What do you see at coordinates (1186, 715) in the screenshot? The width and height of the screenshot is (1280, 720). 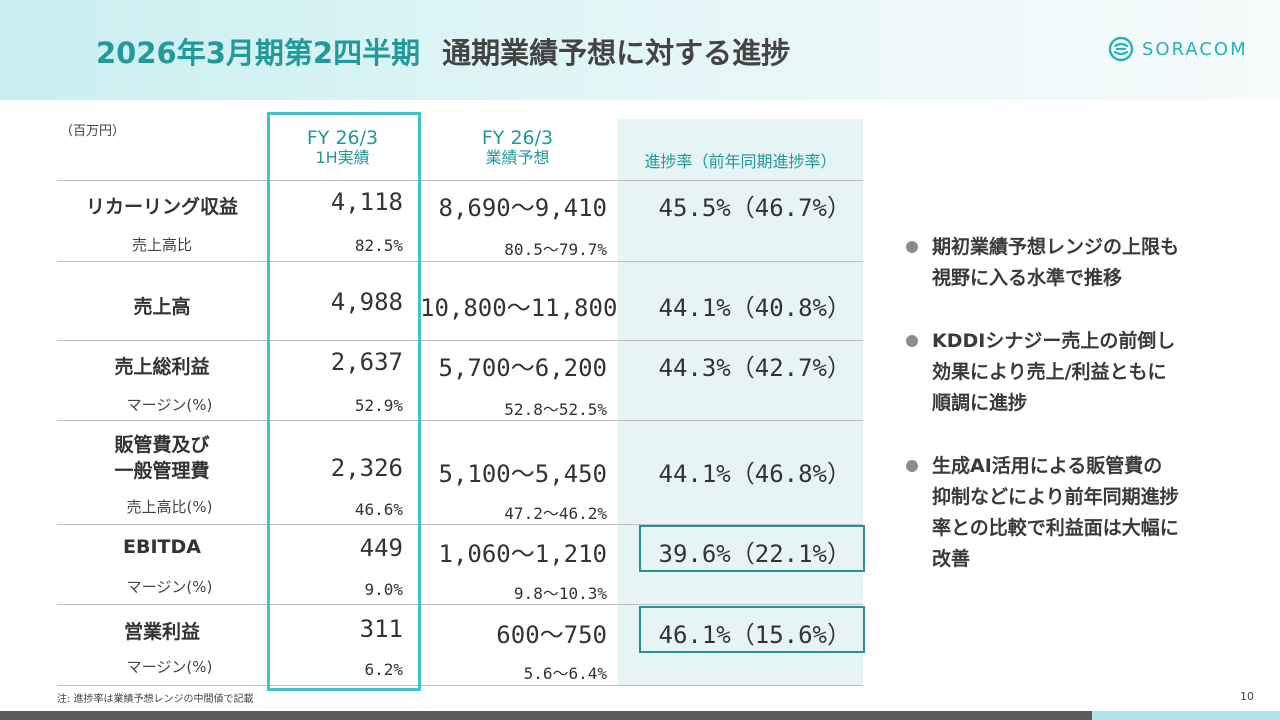 I see `footer-bar-accent` at bounding box center [1186, 715].